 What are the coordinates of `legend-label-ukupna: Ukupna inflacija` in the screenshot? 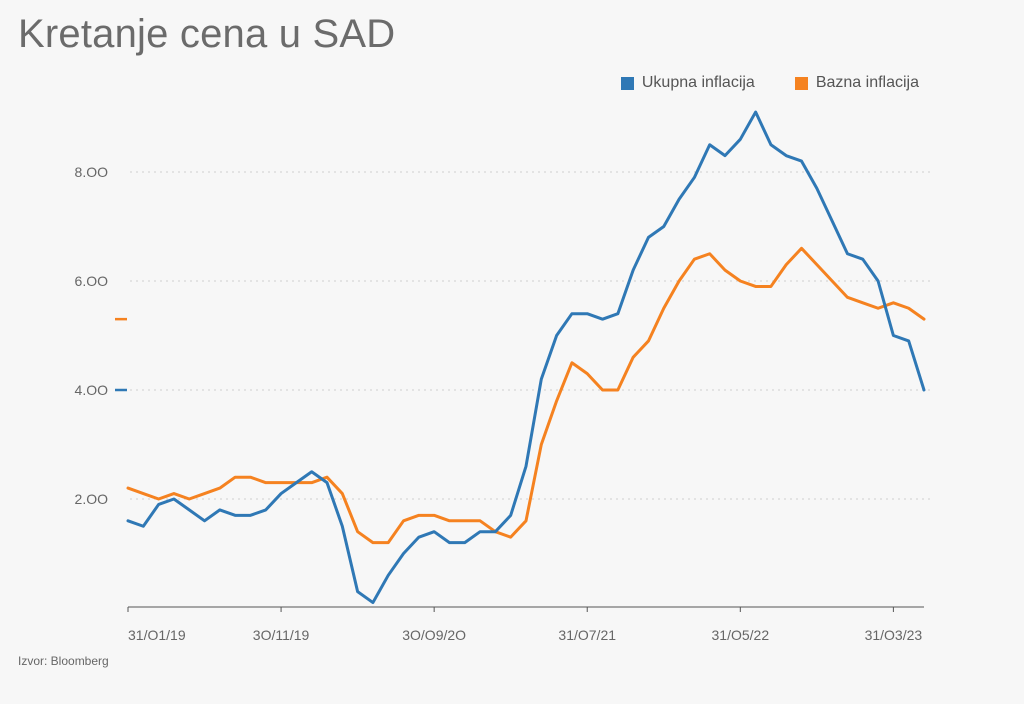 It's located at (698, 82).